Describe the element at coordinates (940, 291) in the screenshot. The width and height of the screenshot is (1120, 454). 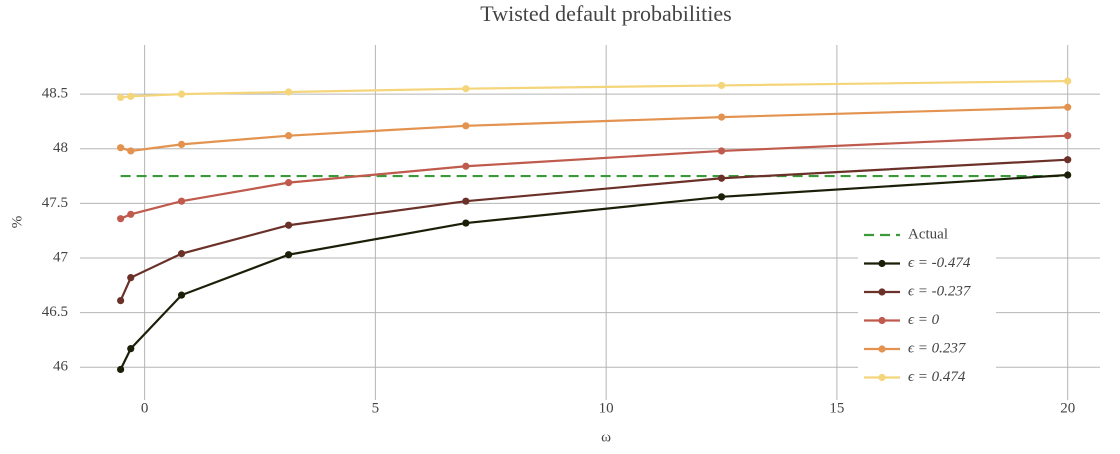
I see `legend-label: ϵ = -0.237` at that location.